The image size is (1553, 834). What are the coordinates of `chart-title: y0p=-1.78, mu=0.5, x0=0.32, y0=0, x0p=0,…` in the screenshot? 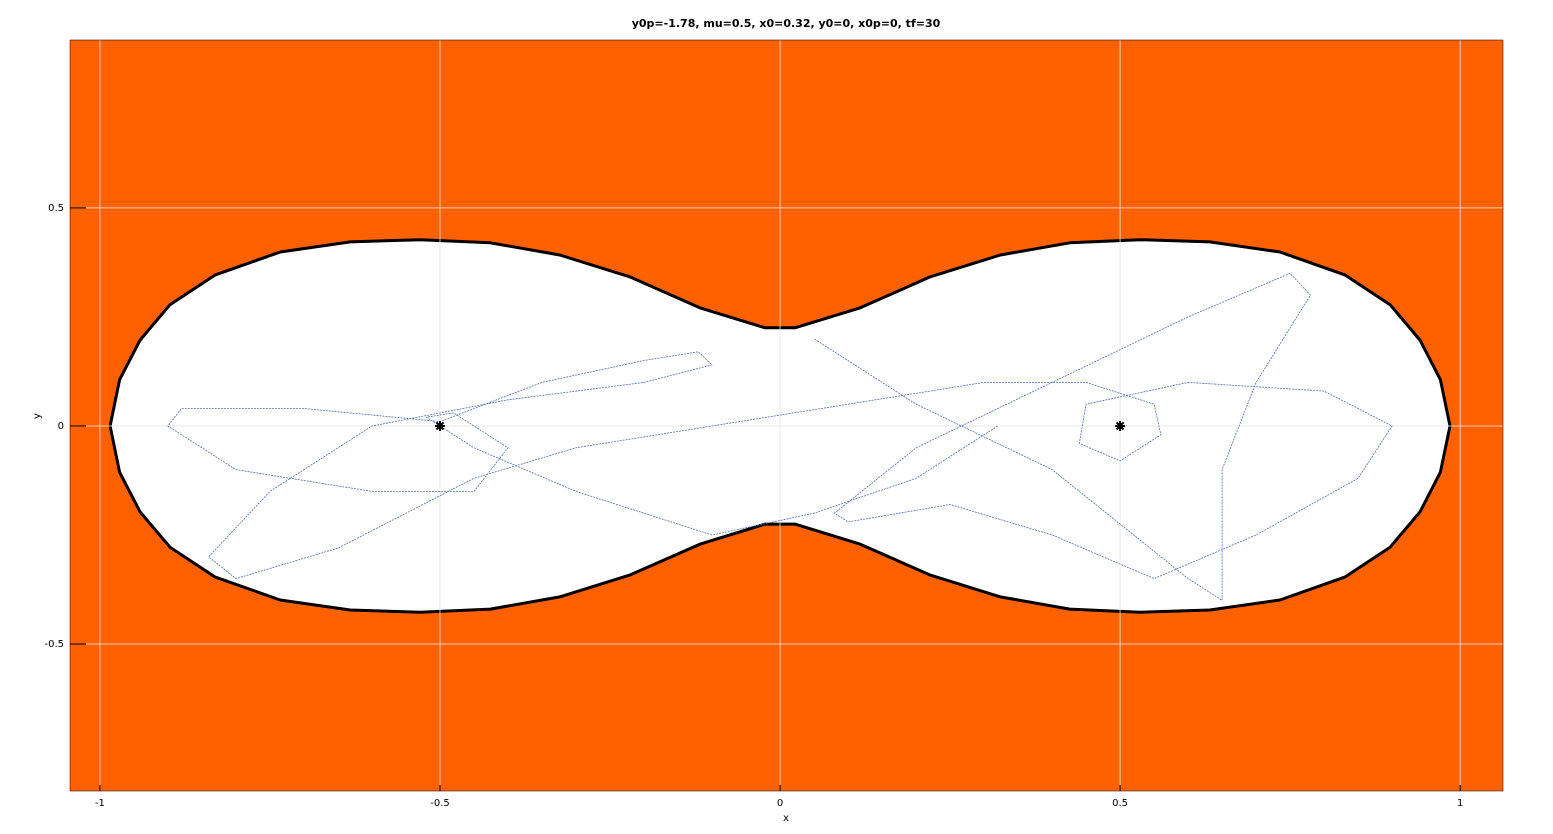 It's located at (786, 23).